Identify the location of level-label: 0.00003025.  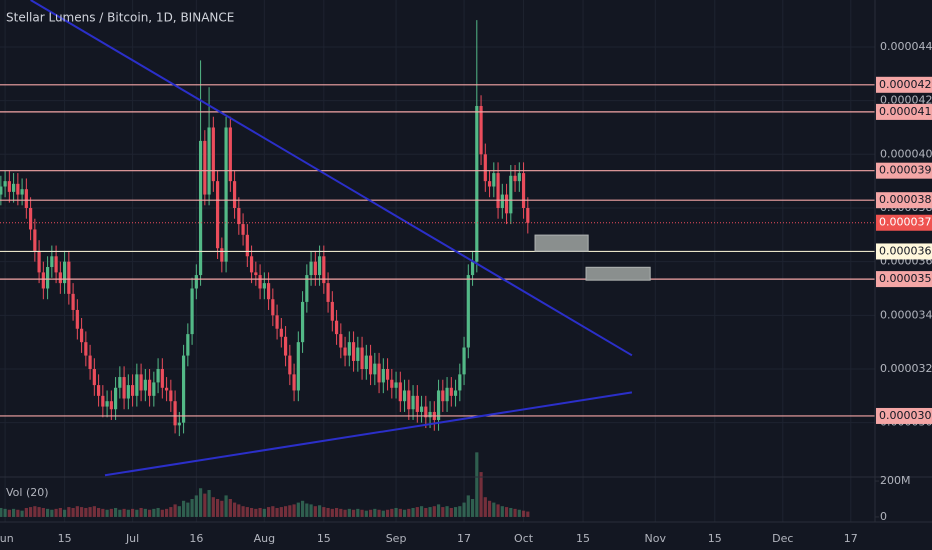
(905, 415).